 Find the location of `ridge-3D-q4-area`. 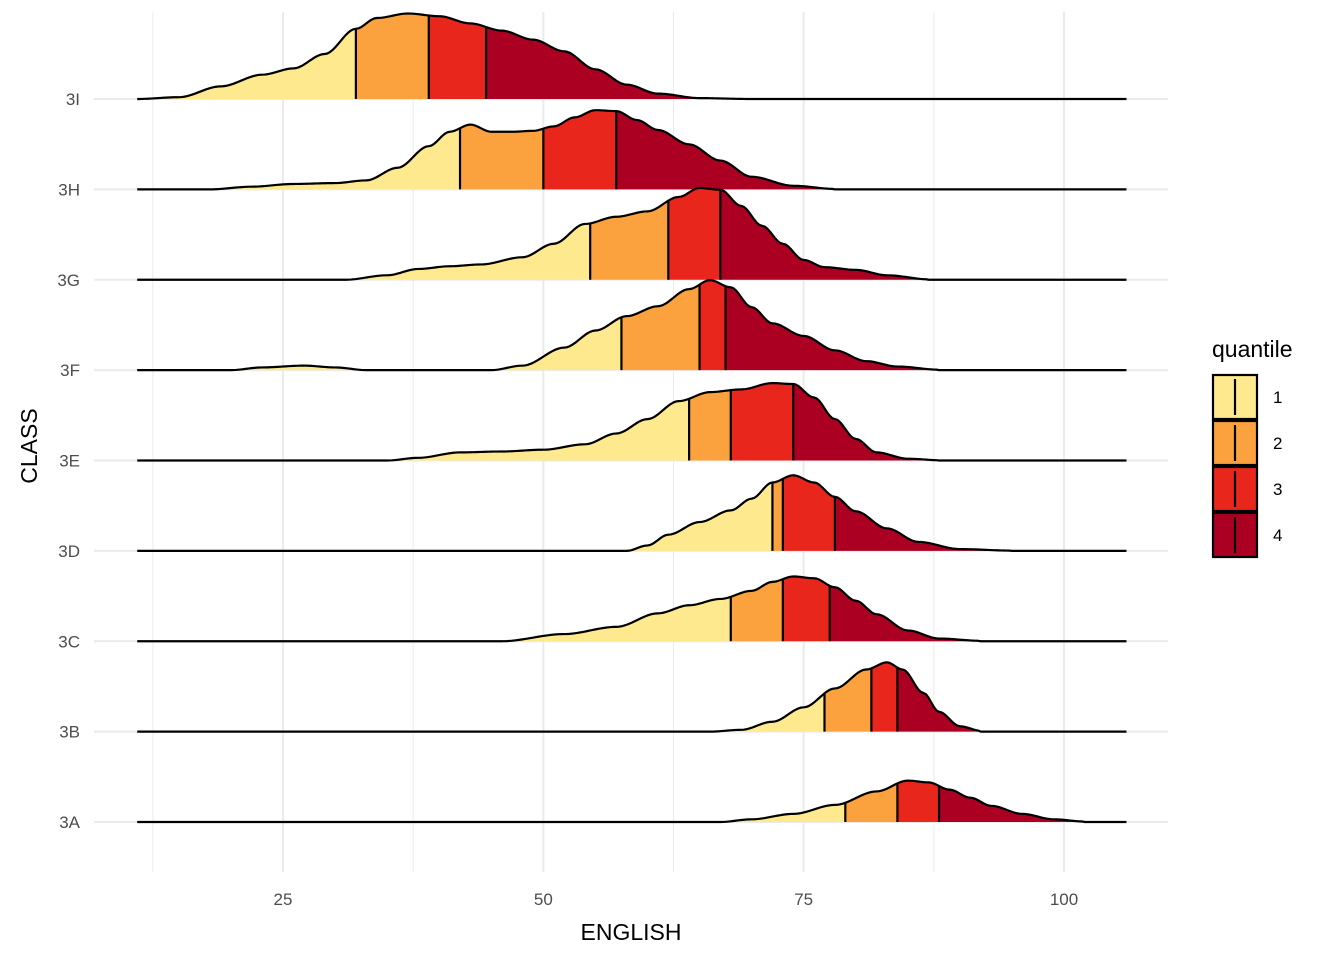

ridge-3D-q4-area is located at coordinates (980, 523).